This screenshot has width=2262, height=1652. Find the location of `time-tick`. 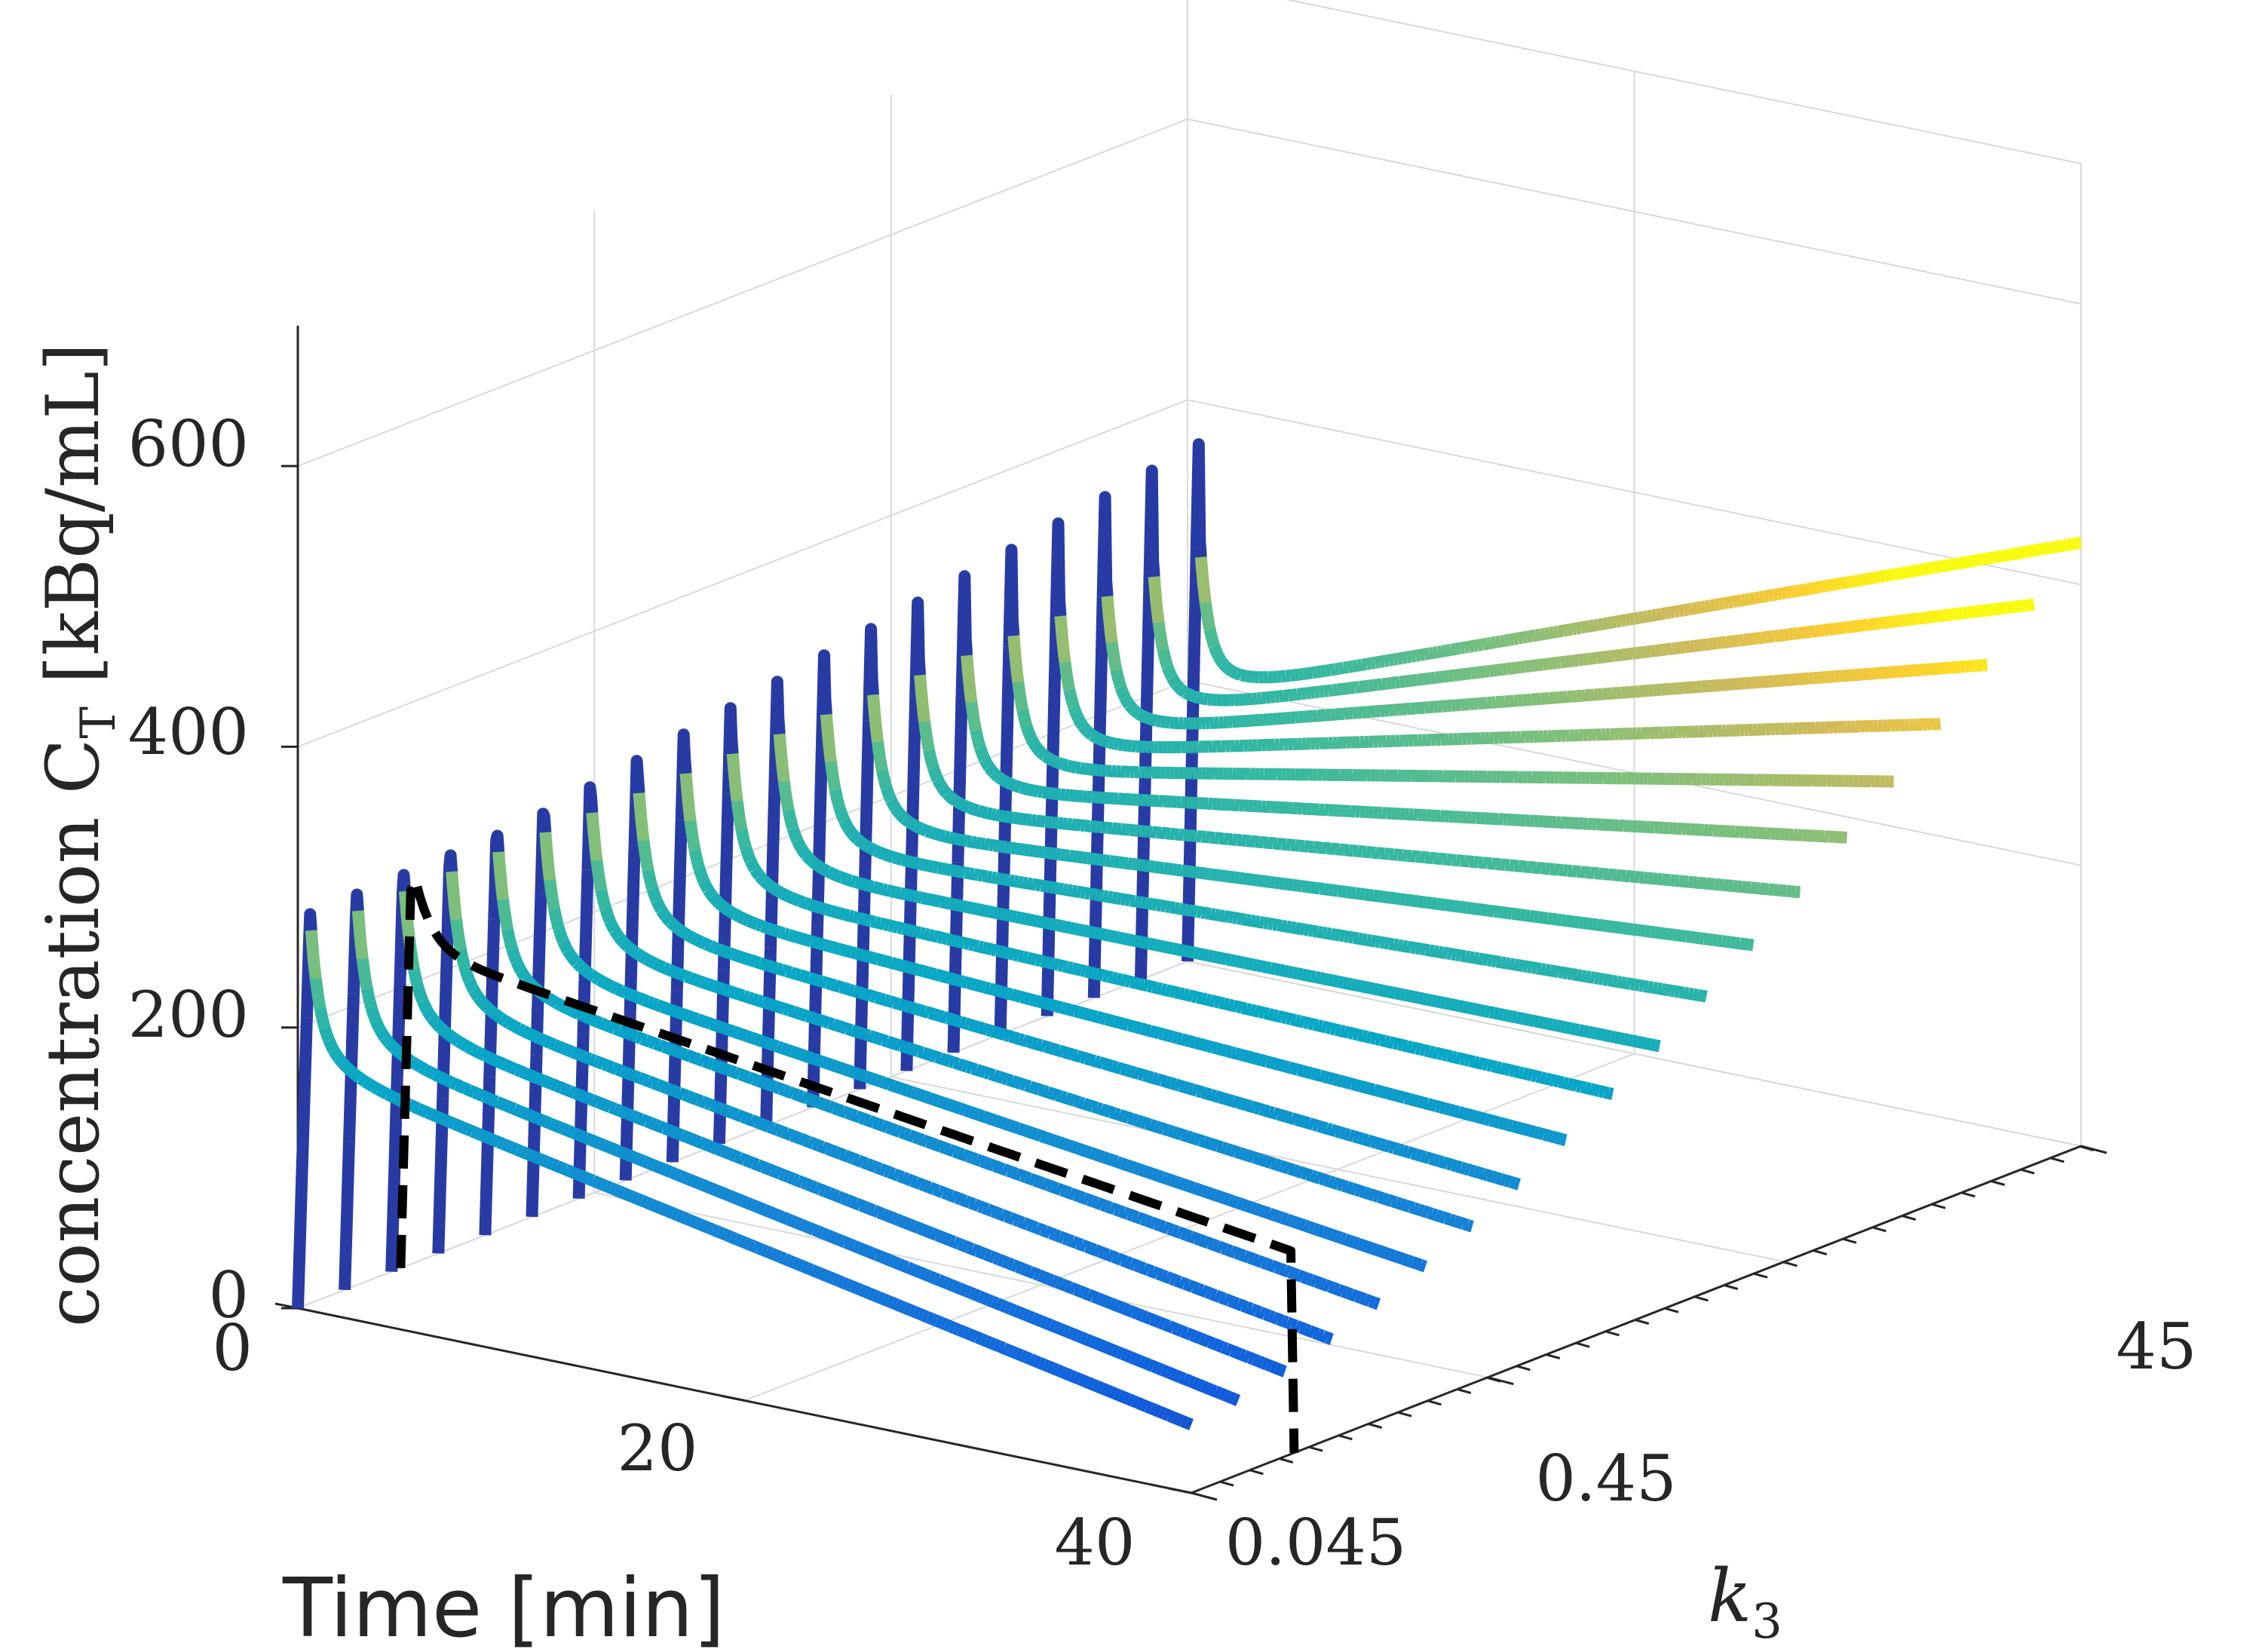

time-tick is located at coordinates (1180, 1491).